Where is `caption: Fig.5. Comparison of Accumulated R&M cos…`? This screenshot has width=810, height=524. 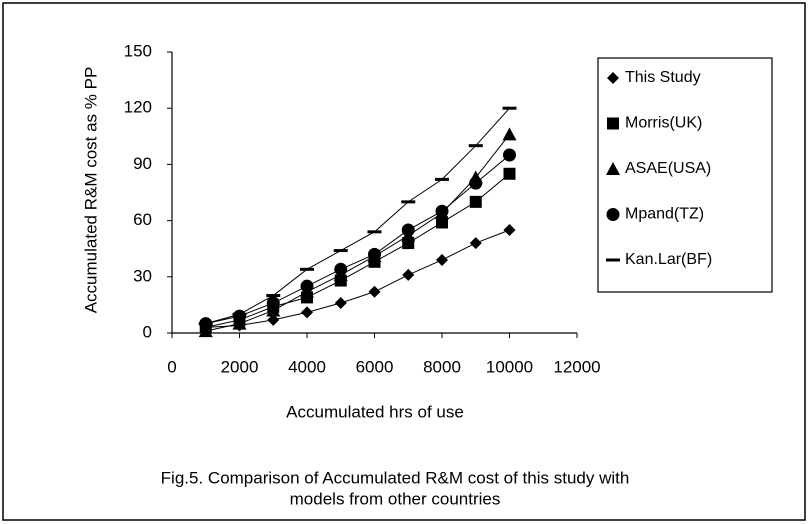
caption: Fig.5. Comparison of Accumulated R&M cos… is located at coordinates (395, 477).